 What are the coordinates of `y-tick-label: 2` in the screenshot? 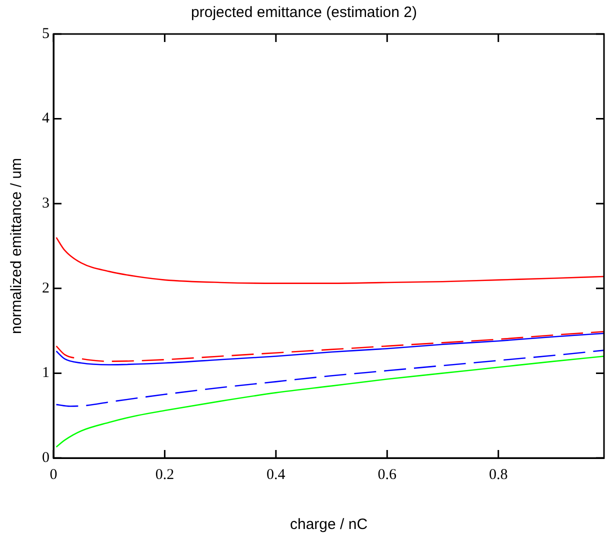 It's located at (46, 288).